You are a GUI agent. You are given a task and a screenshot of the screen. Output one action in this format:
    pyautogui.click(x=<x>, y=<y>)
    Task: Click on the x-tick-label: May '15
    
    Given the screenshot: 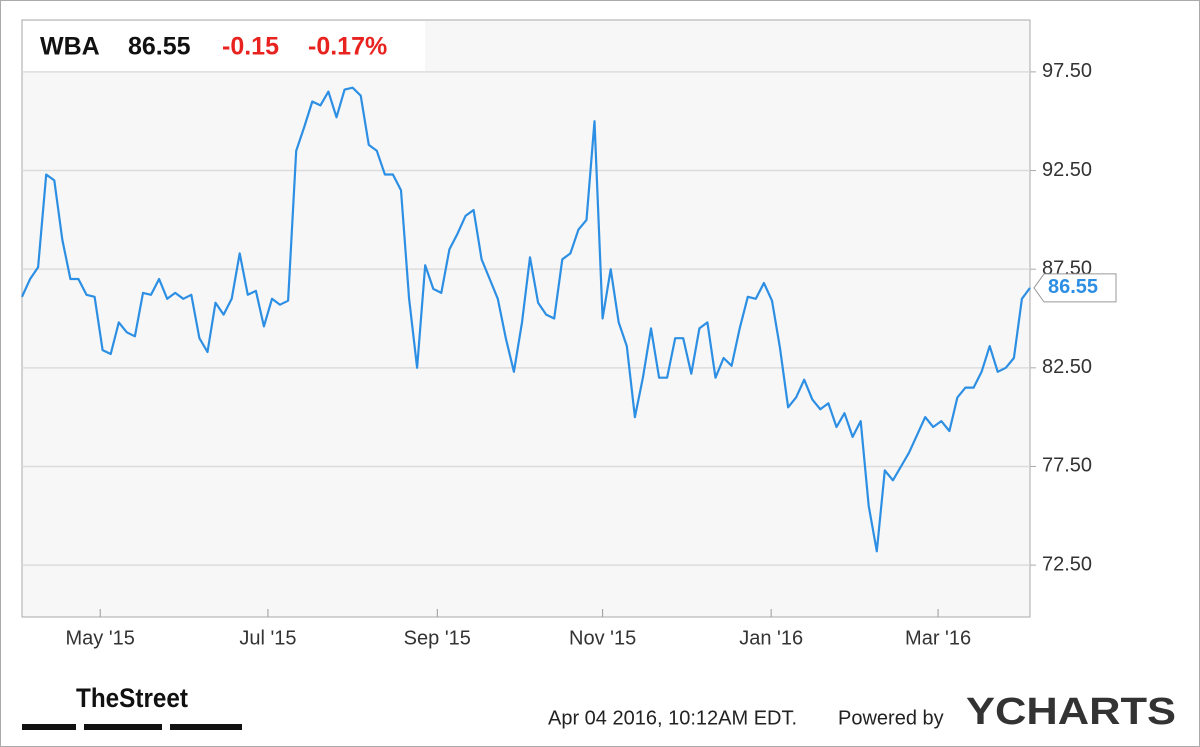 What is the action you would take?
    pyautogui.click(x=100, y=638)
    